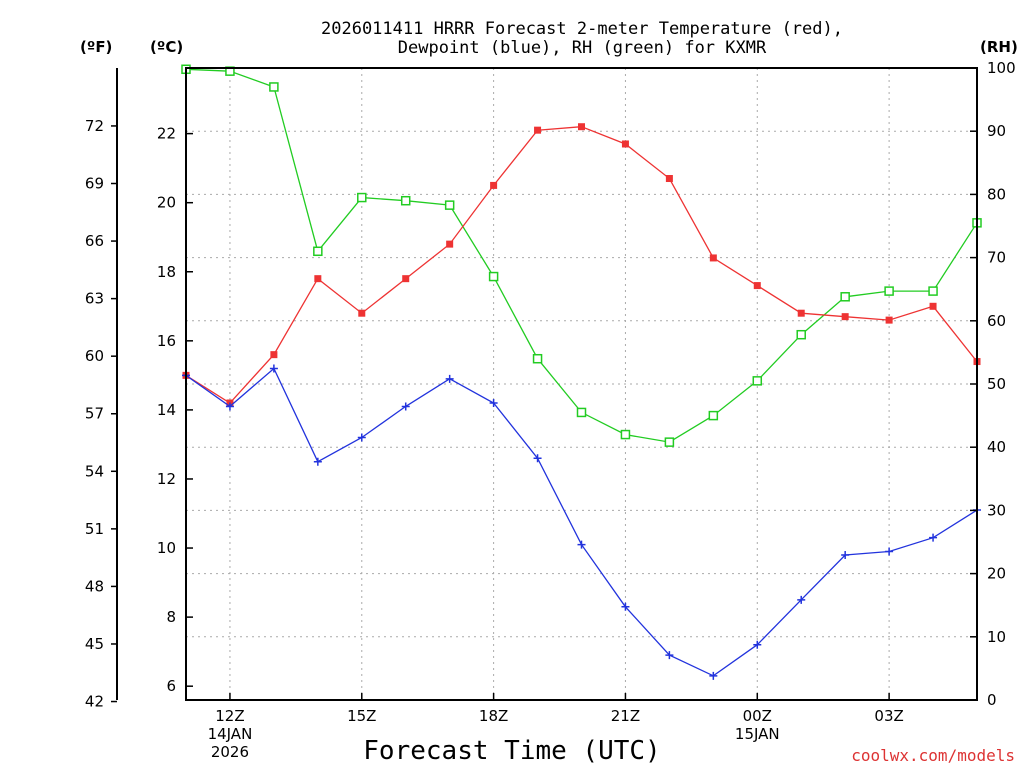 The height and width of the screenshot is (768, 1024). What do you see at coordinates (166, 410) in the screenshot?
I see `celsius-tick-label: 14` at bounding box center [166, 410].